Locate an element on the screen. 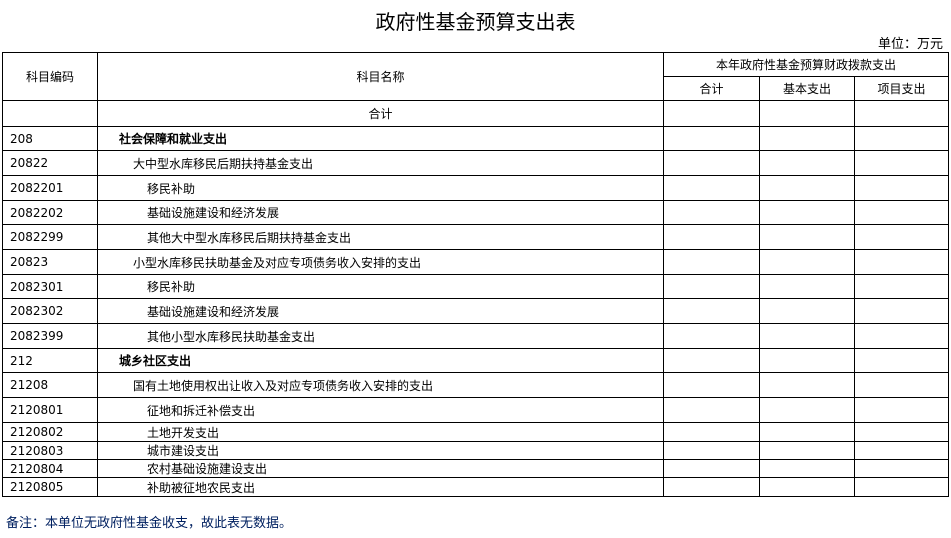 The image size is (951, 538). footnote: 备注：本单位无政府性基金收支，故此表无数据。 is located at coordinates (149, 523).